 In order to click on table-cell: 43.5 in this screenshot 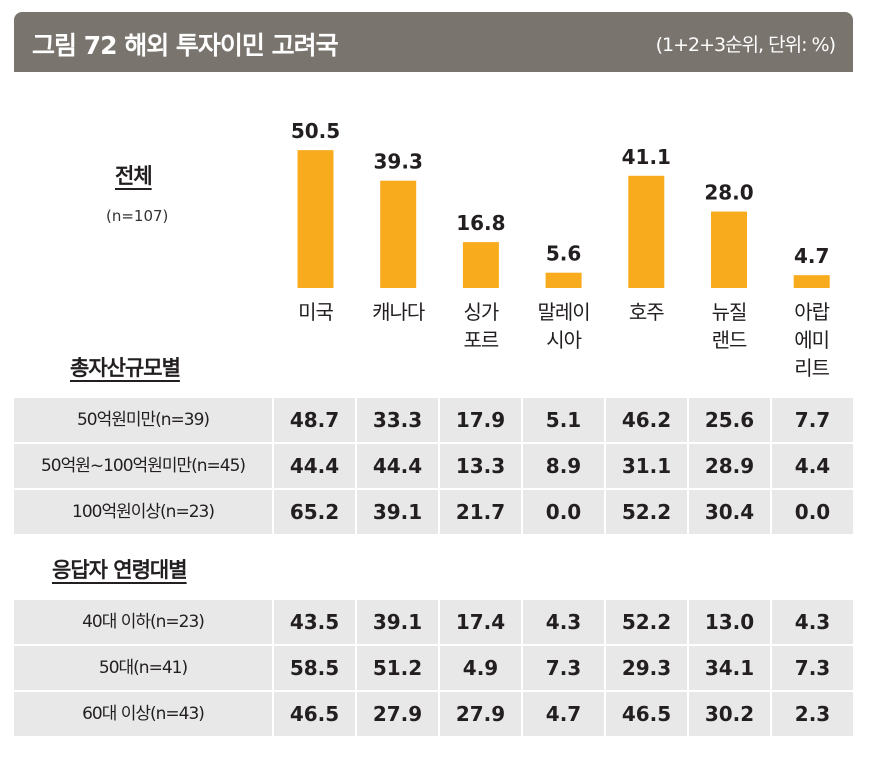, I will do `click(314, 622)`.